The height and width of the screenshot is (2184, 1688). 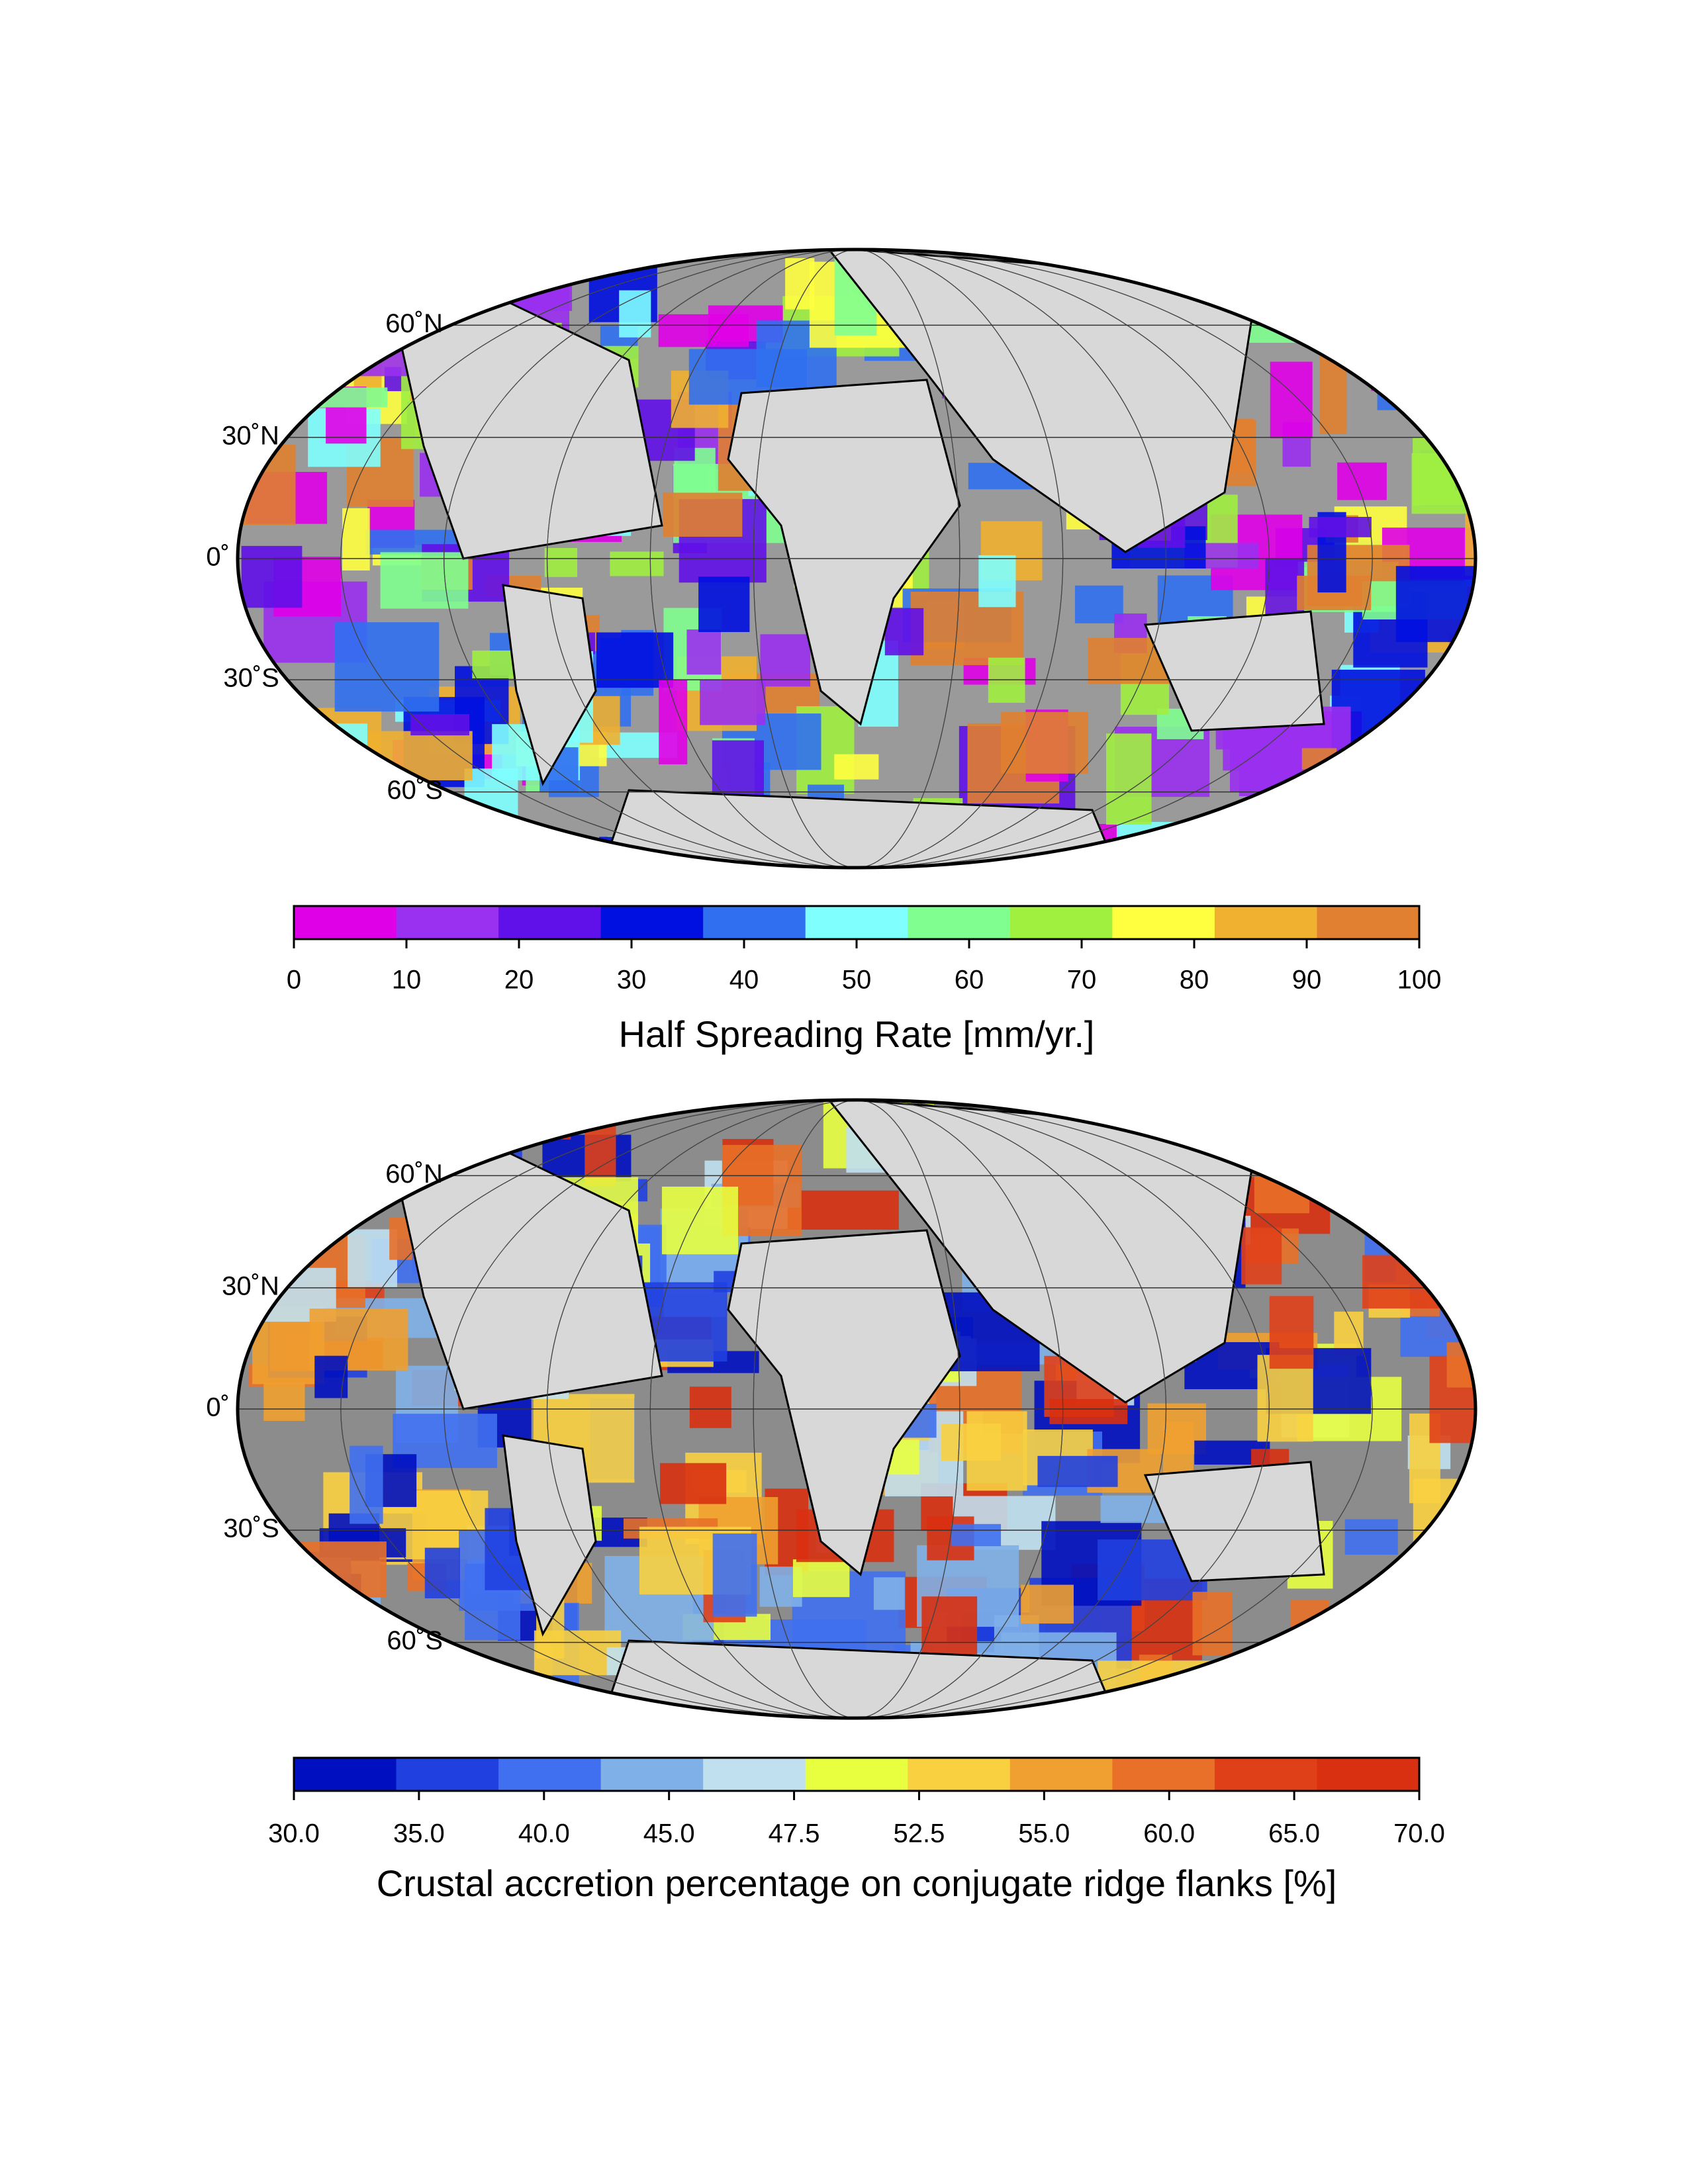 I want to click on colorbar-tick-label: 65.0, so click(x=1294, y=1834).